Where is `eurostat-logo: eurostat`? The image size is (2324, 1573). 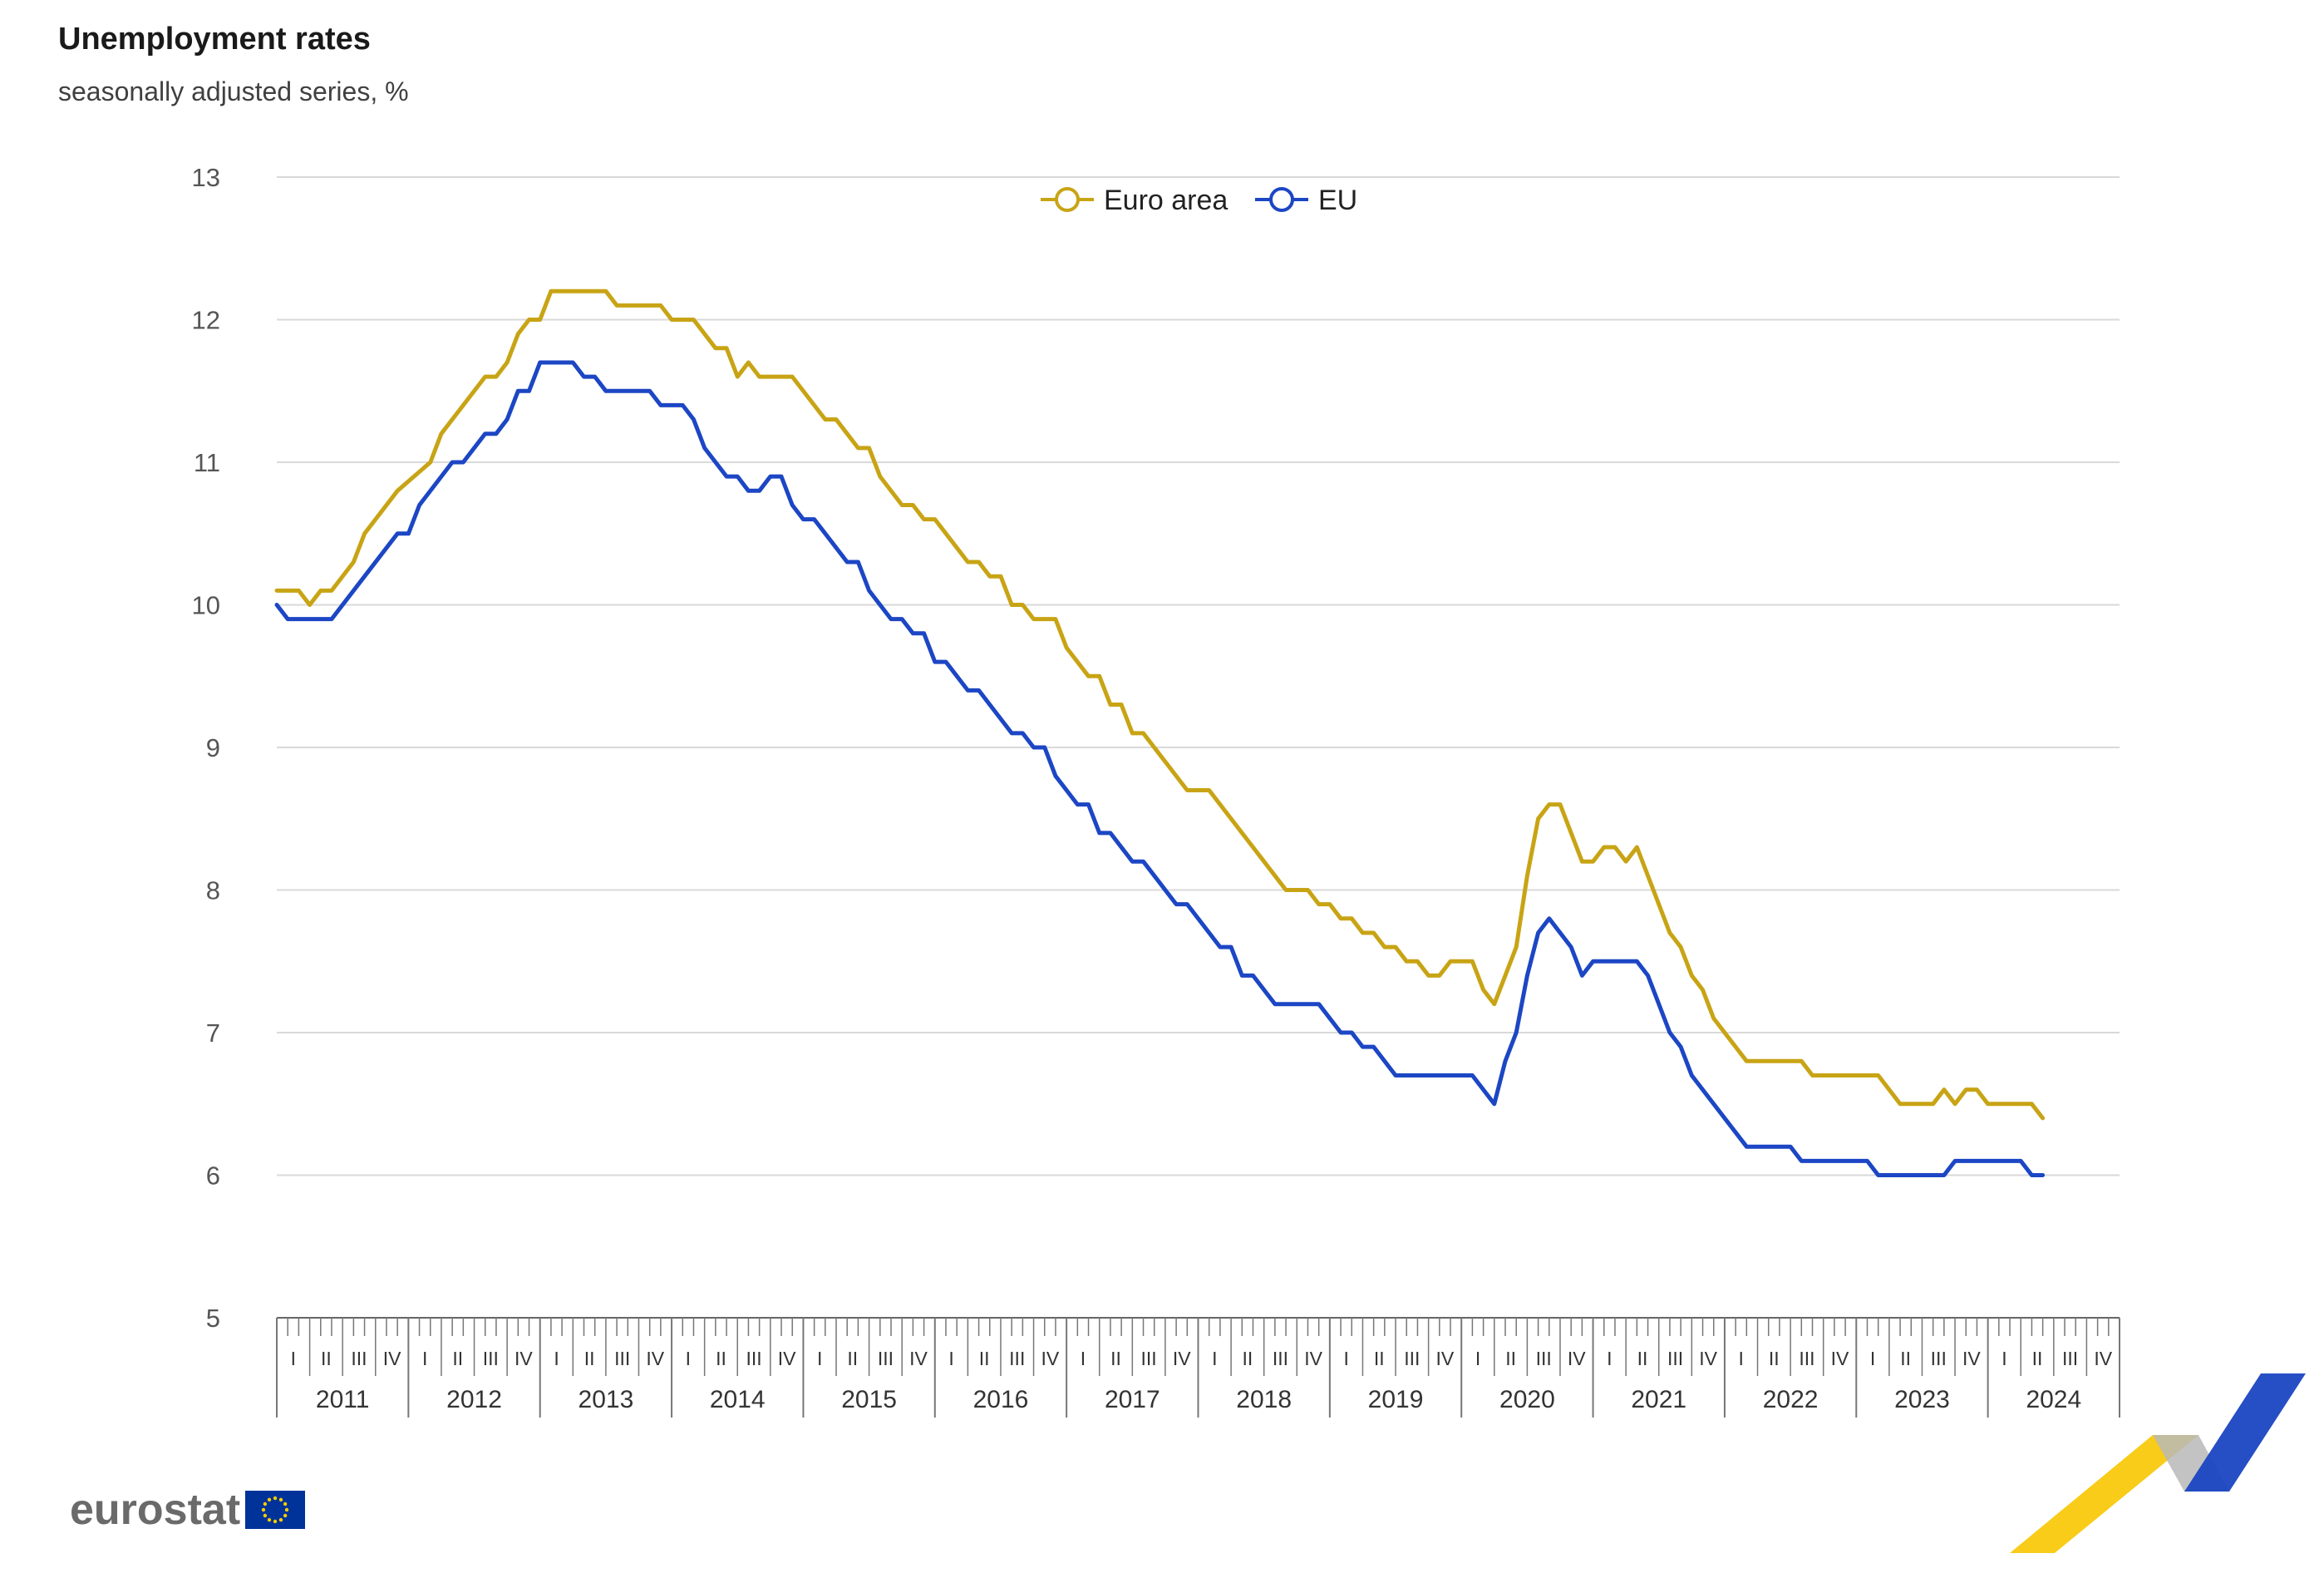
eurostat-logo: eurostat is located at coordinates (188, 1510).